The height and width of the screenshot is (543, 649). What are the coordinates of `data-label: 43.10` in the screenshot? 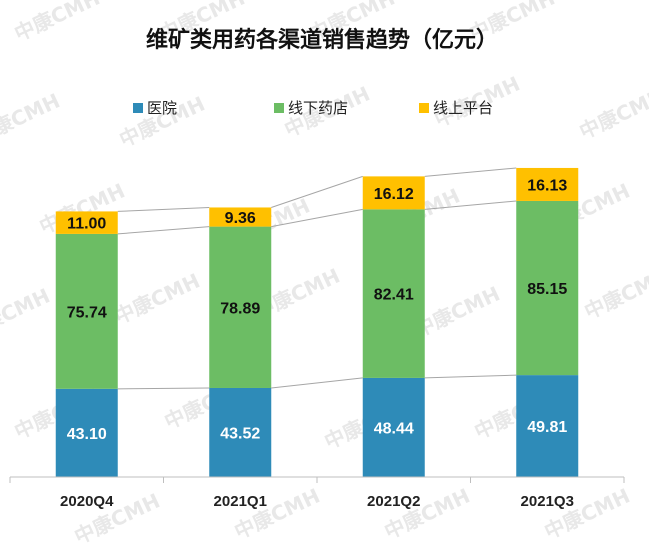 It's located at (87, 434).